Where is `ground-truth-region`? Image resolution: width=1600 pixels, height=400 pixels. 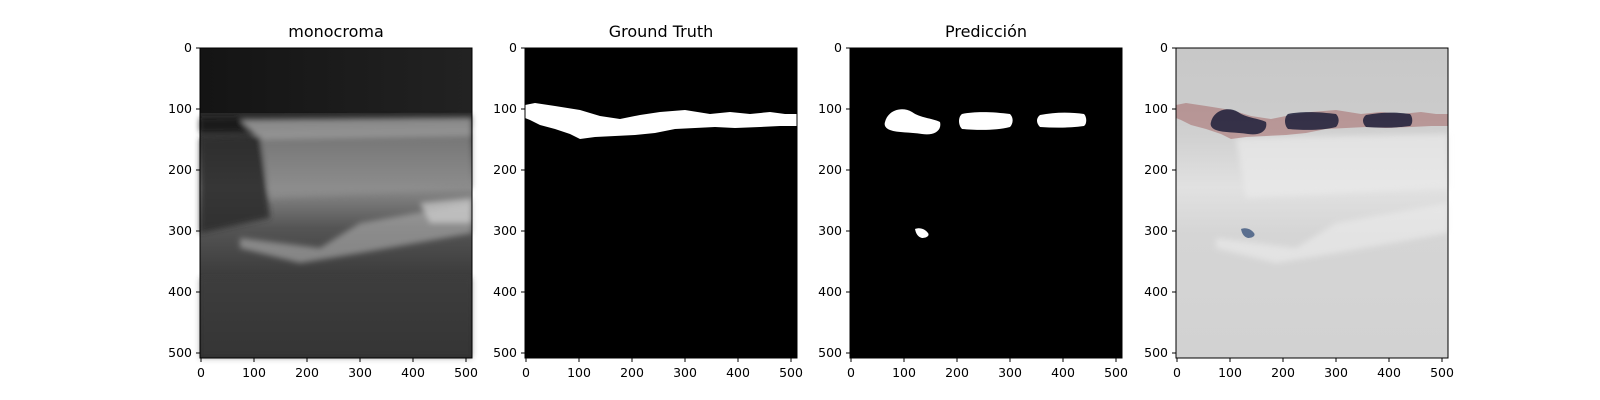
ground-truth-region is located at coordinates (661, 121).